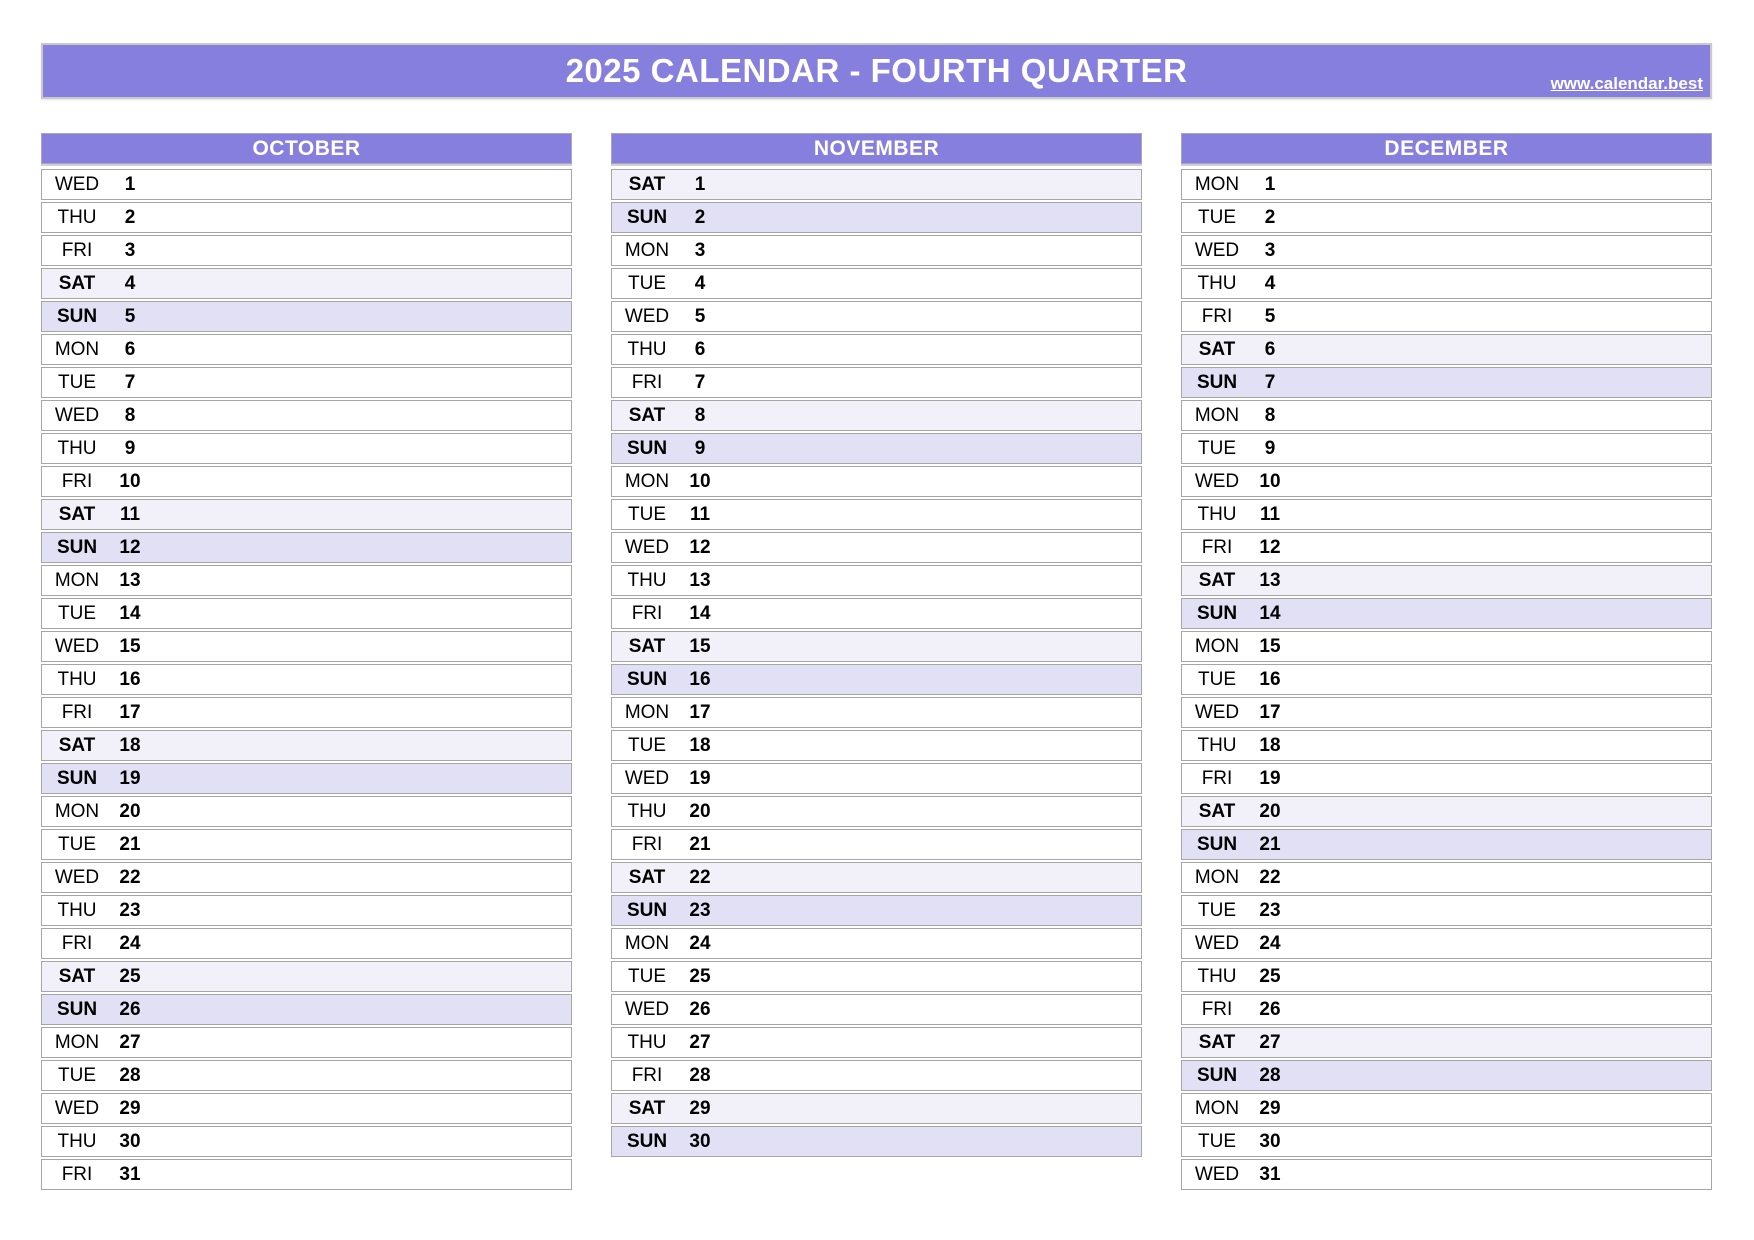 The width and height of the screenshot is (1754, 1240). What do you see at coordinates (876, 547) in the screenshot?
I see `day-row: WED 12` at bounding box center [876, 547].